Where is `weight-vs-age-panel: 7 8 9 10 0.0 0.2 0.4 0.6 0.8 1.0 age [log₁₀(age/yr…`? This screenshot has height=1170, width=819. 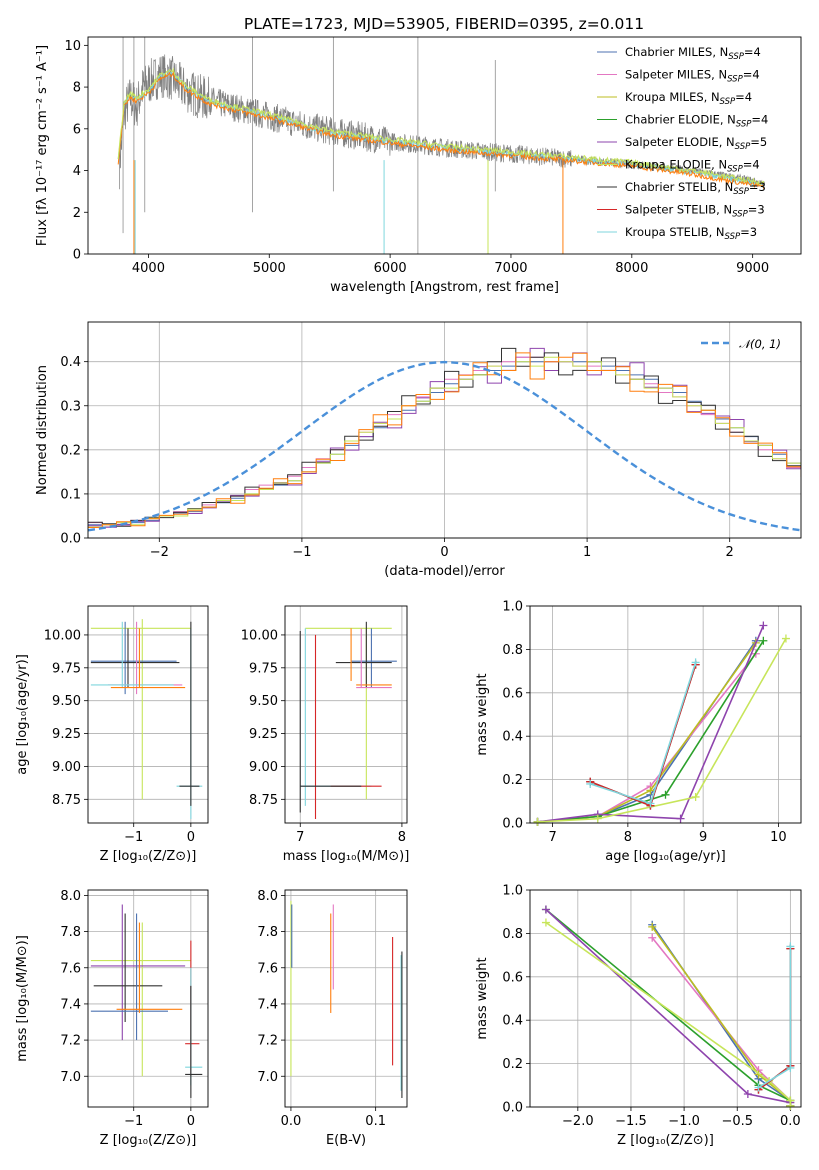 weight-vs-age-panel: 7 8 9 10 0.0 0.2 0.4 0.6 0.8 1.0 age [log₁₀(age/yr… is located at coordinates (638, 732).